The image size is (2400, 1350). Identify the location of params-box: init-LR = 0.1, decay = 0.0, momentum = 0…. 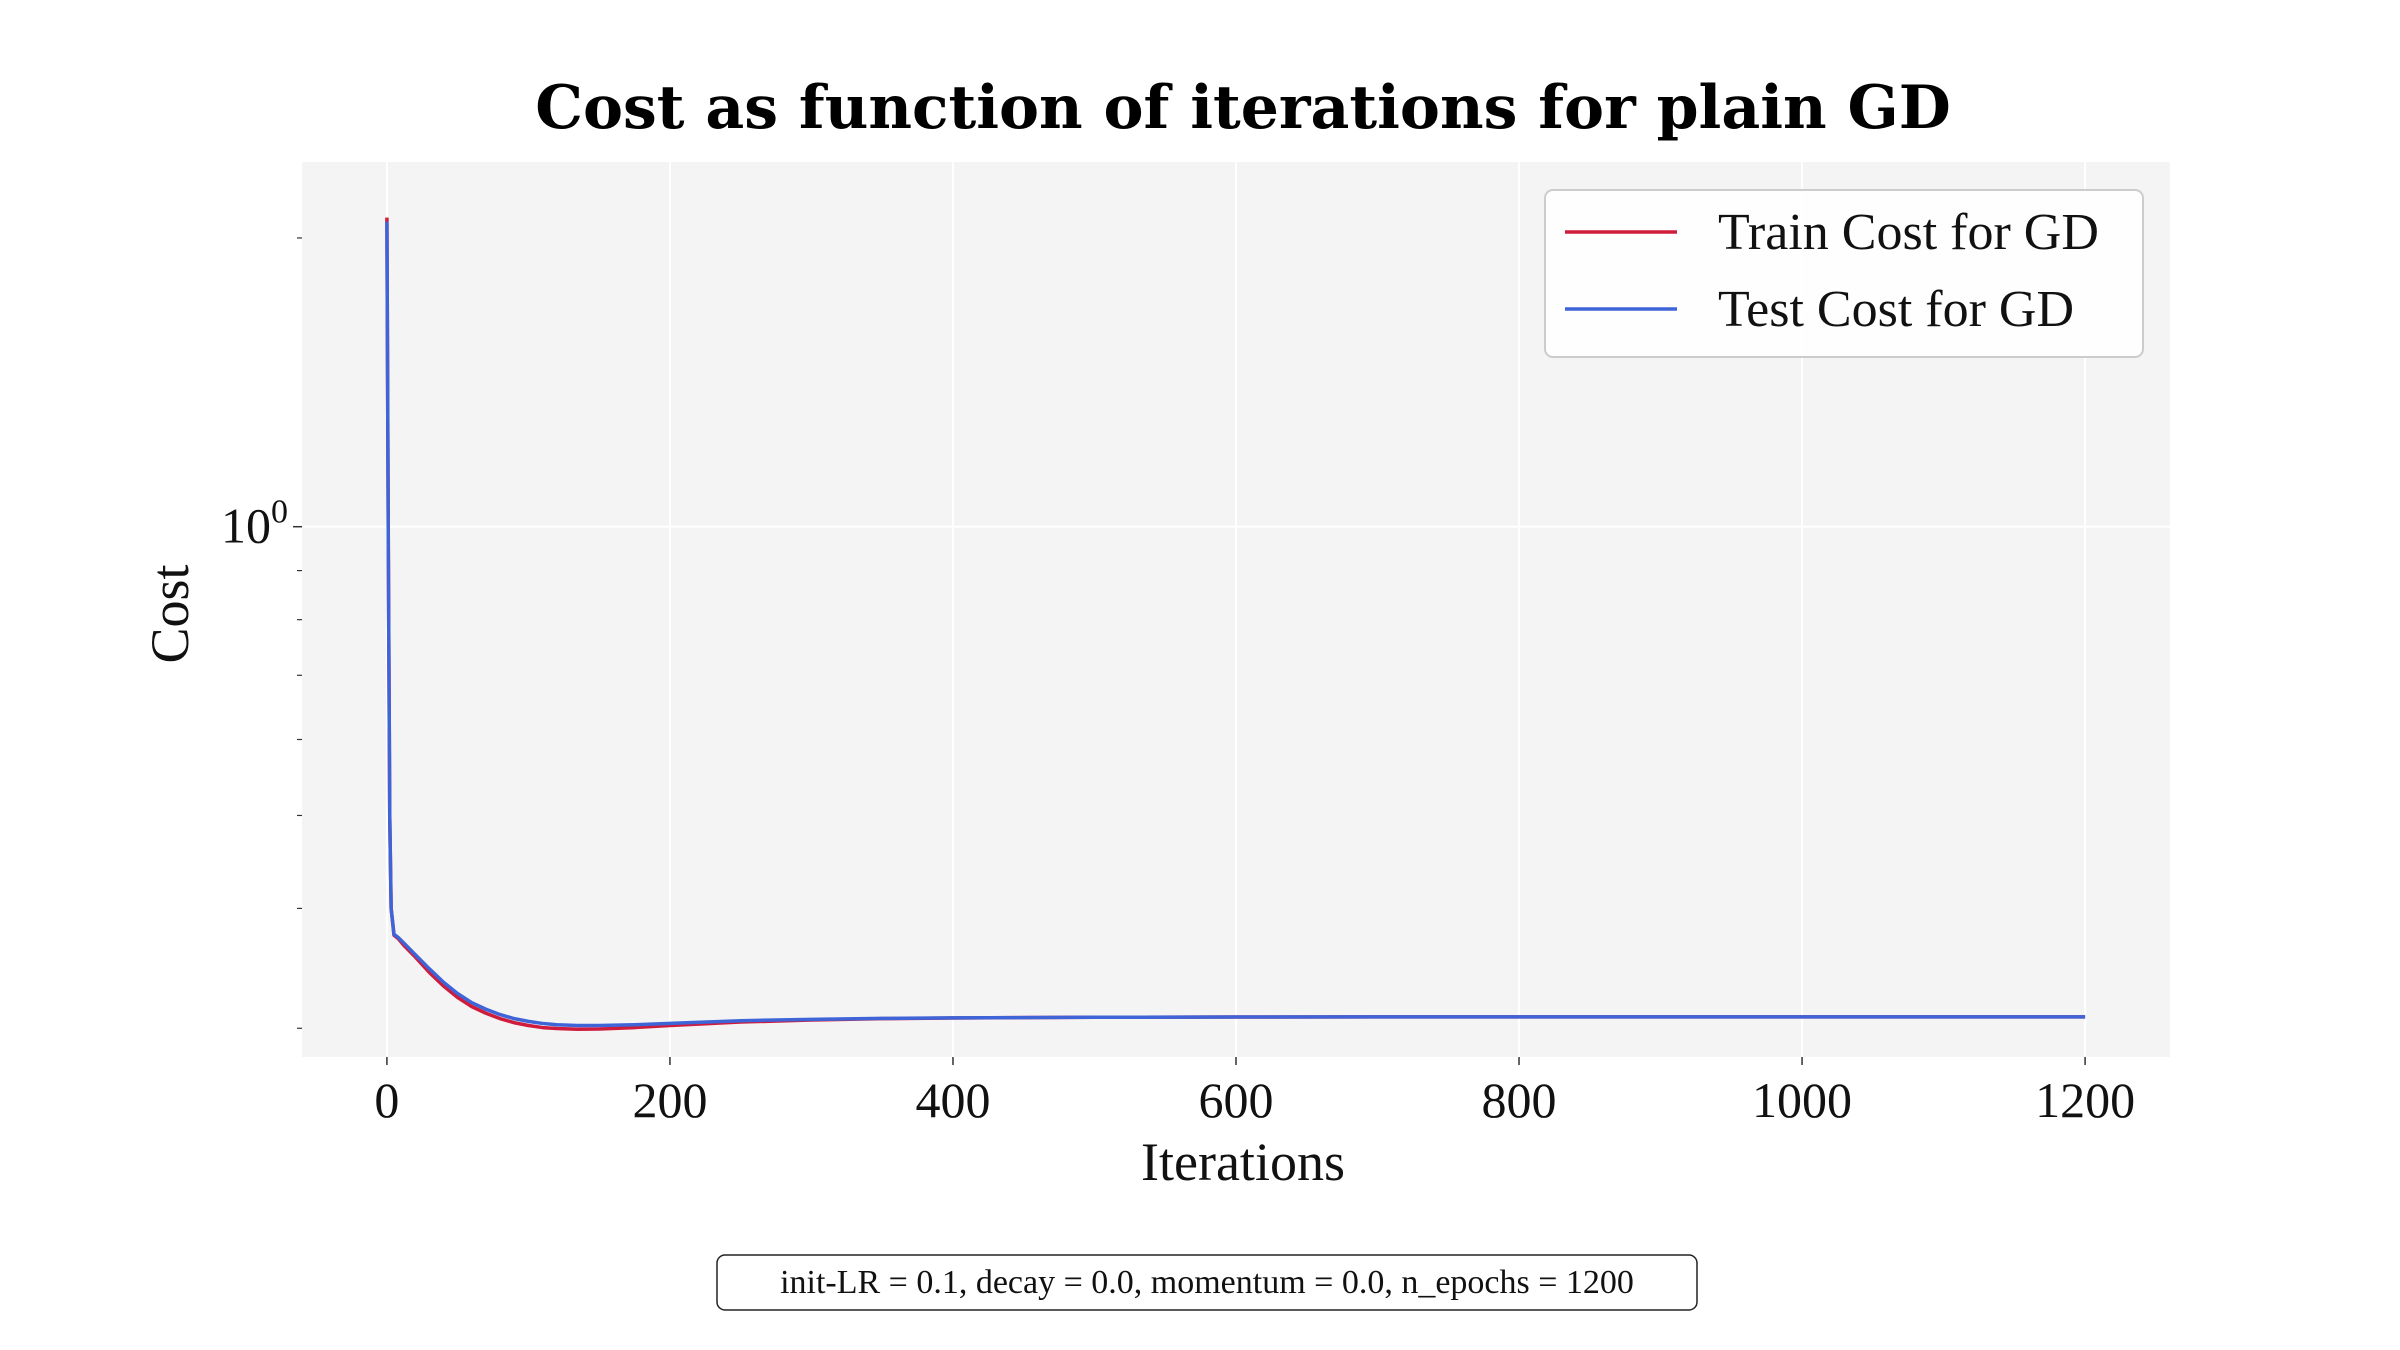
(1207, 1282).